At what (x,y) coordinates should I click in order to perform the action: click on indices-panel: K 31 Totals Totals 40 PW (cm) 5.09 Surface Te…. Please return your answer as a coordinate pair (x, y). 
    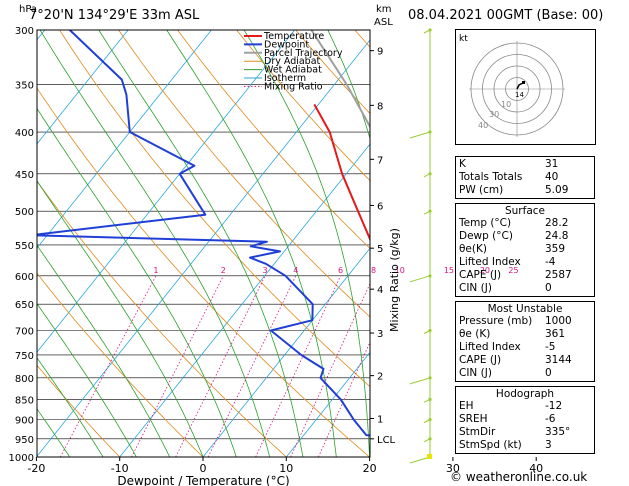
    Looking at the image, I should click on (525, 305).